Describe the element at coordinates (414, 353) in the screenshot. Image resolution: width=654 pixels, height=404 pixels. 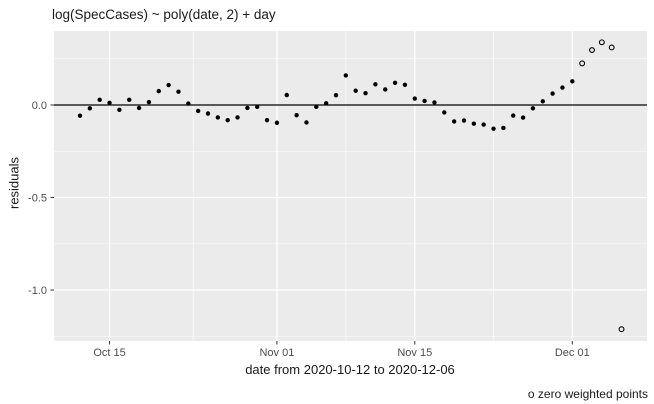
I see `x-tick-label: Nov 15` at that location.